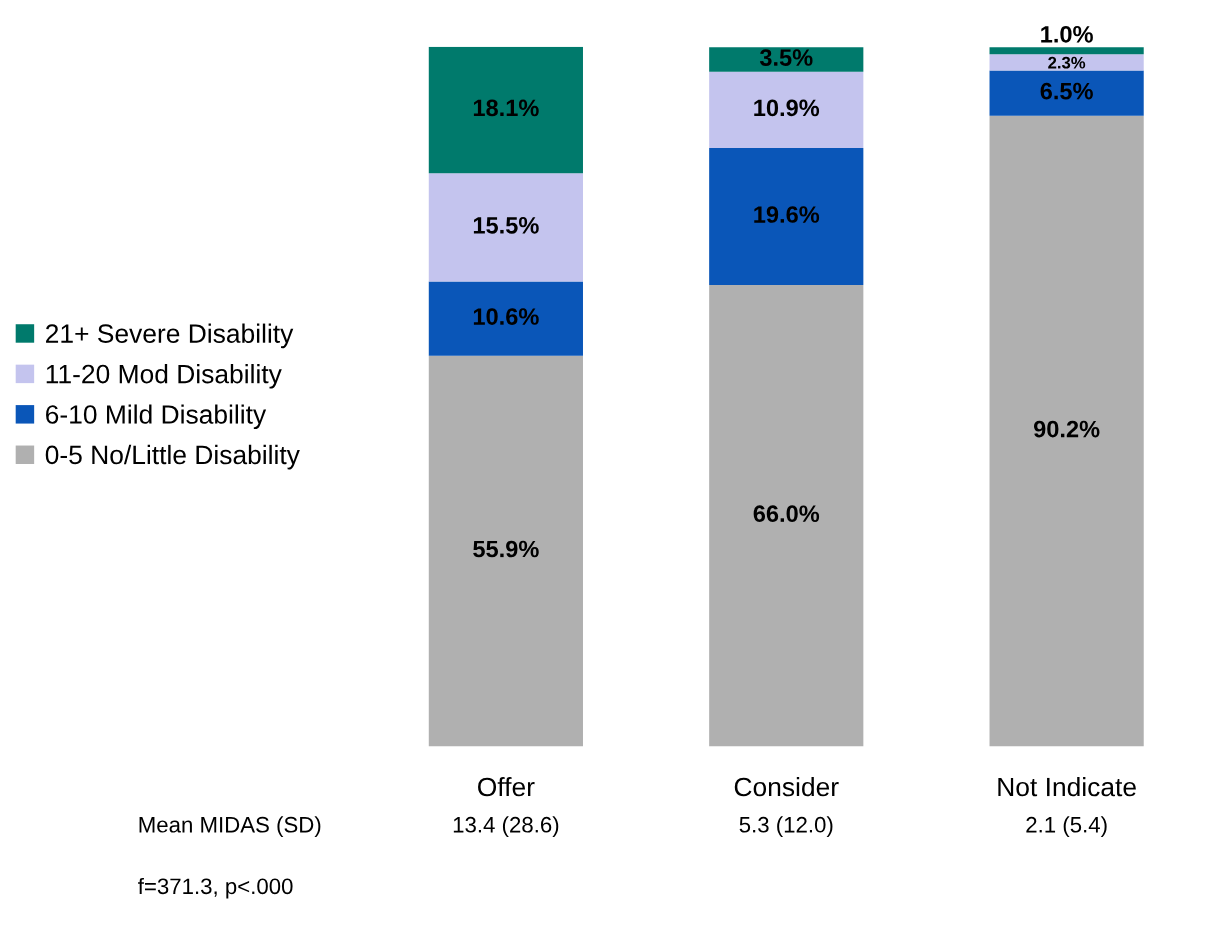 The height and width of the screenshot is (933, 1219). I want to click on data-label: 90.2%, so click(1066, 429).